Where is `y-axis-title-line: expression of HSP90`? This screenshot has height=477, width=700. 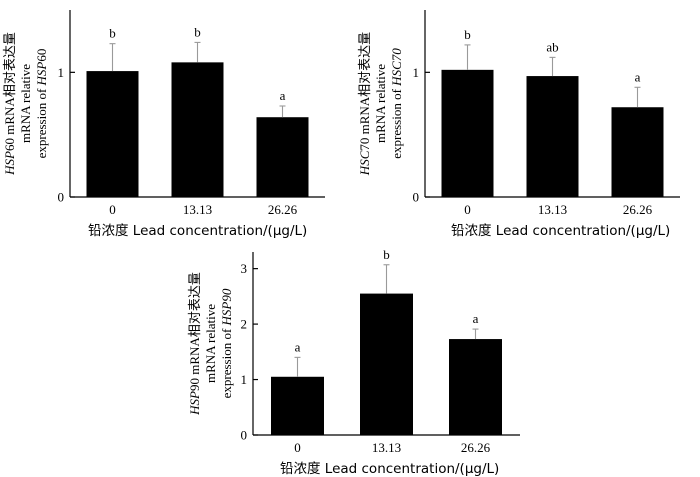 y-axis-title-line: expression of HSP90 is located at coordinates (226, 343).